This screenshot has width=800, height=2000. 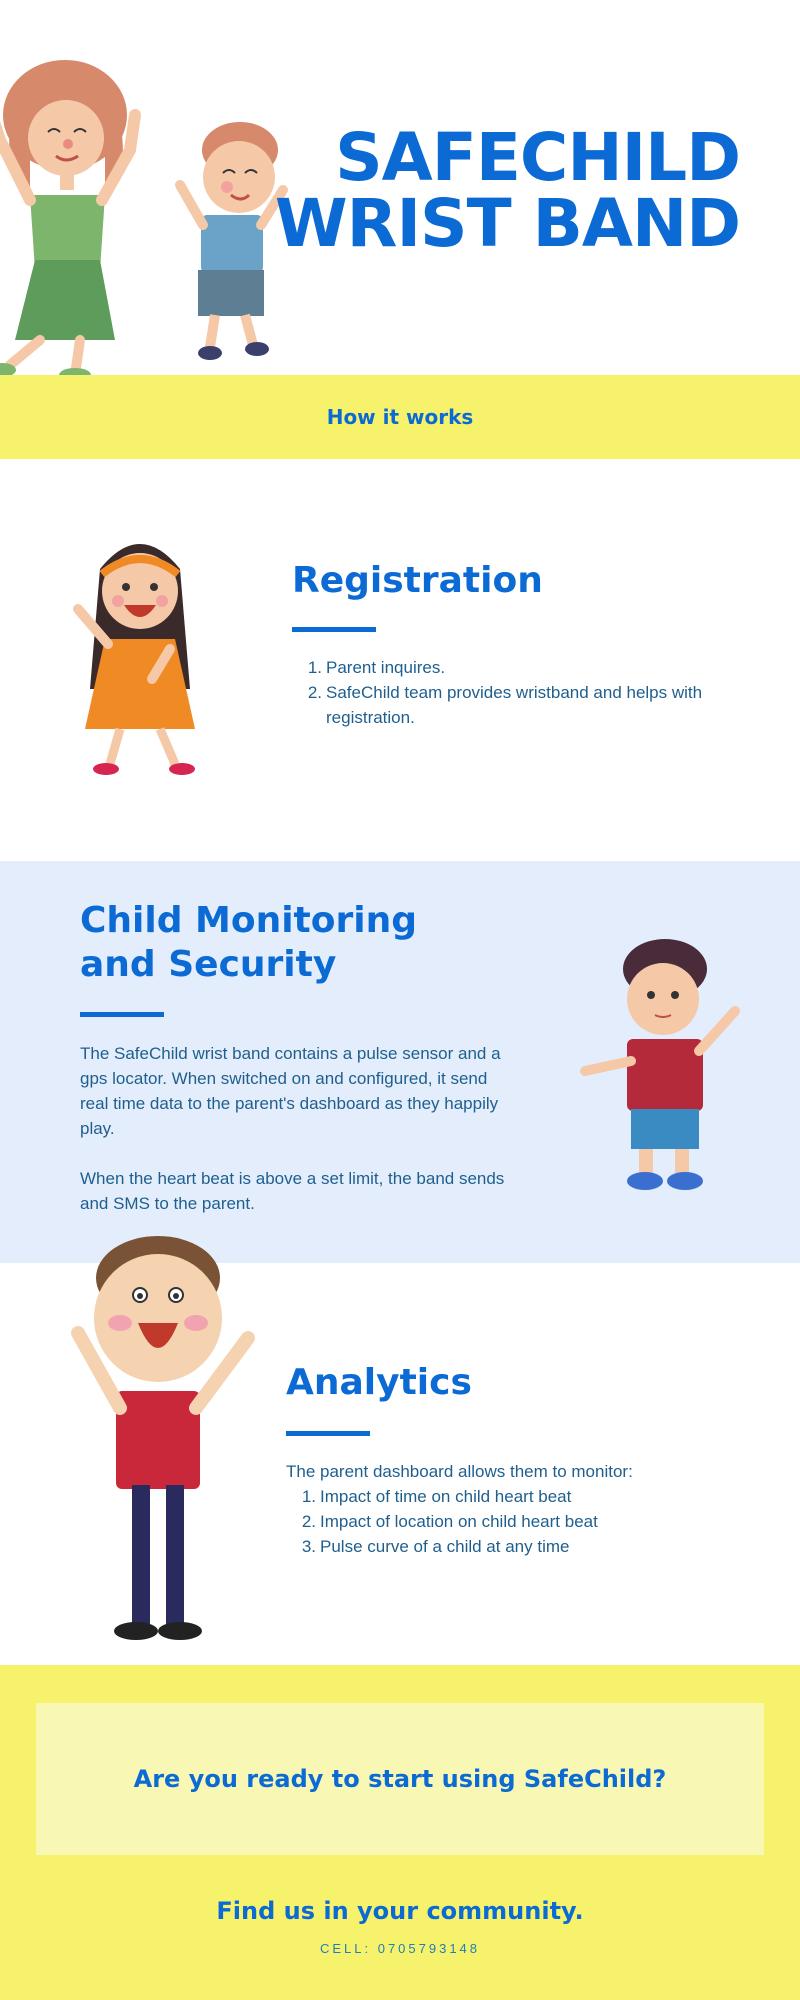 I want to click on cta-box: Are you ready to start using SafeChild?, so click(x=400, y=1779).